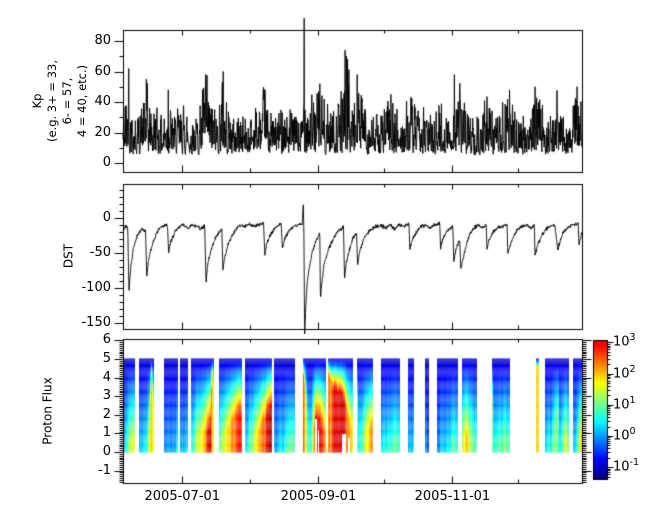 The height and width of the screenshot is (523, 665). Describe the element at coordinates (102, 101) in the screenshot. I see `kp-ytick-label: 40` at that location.